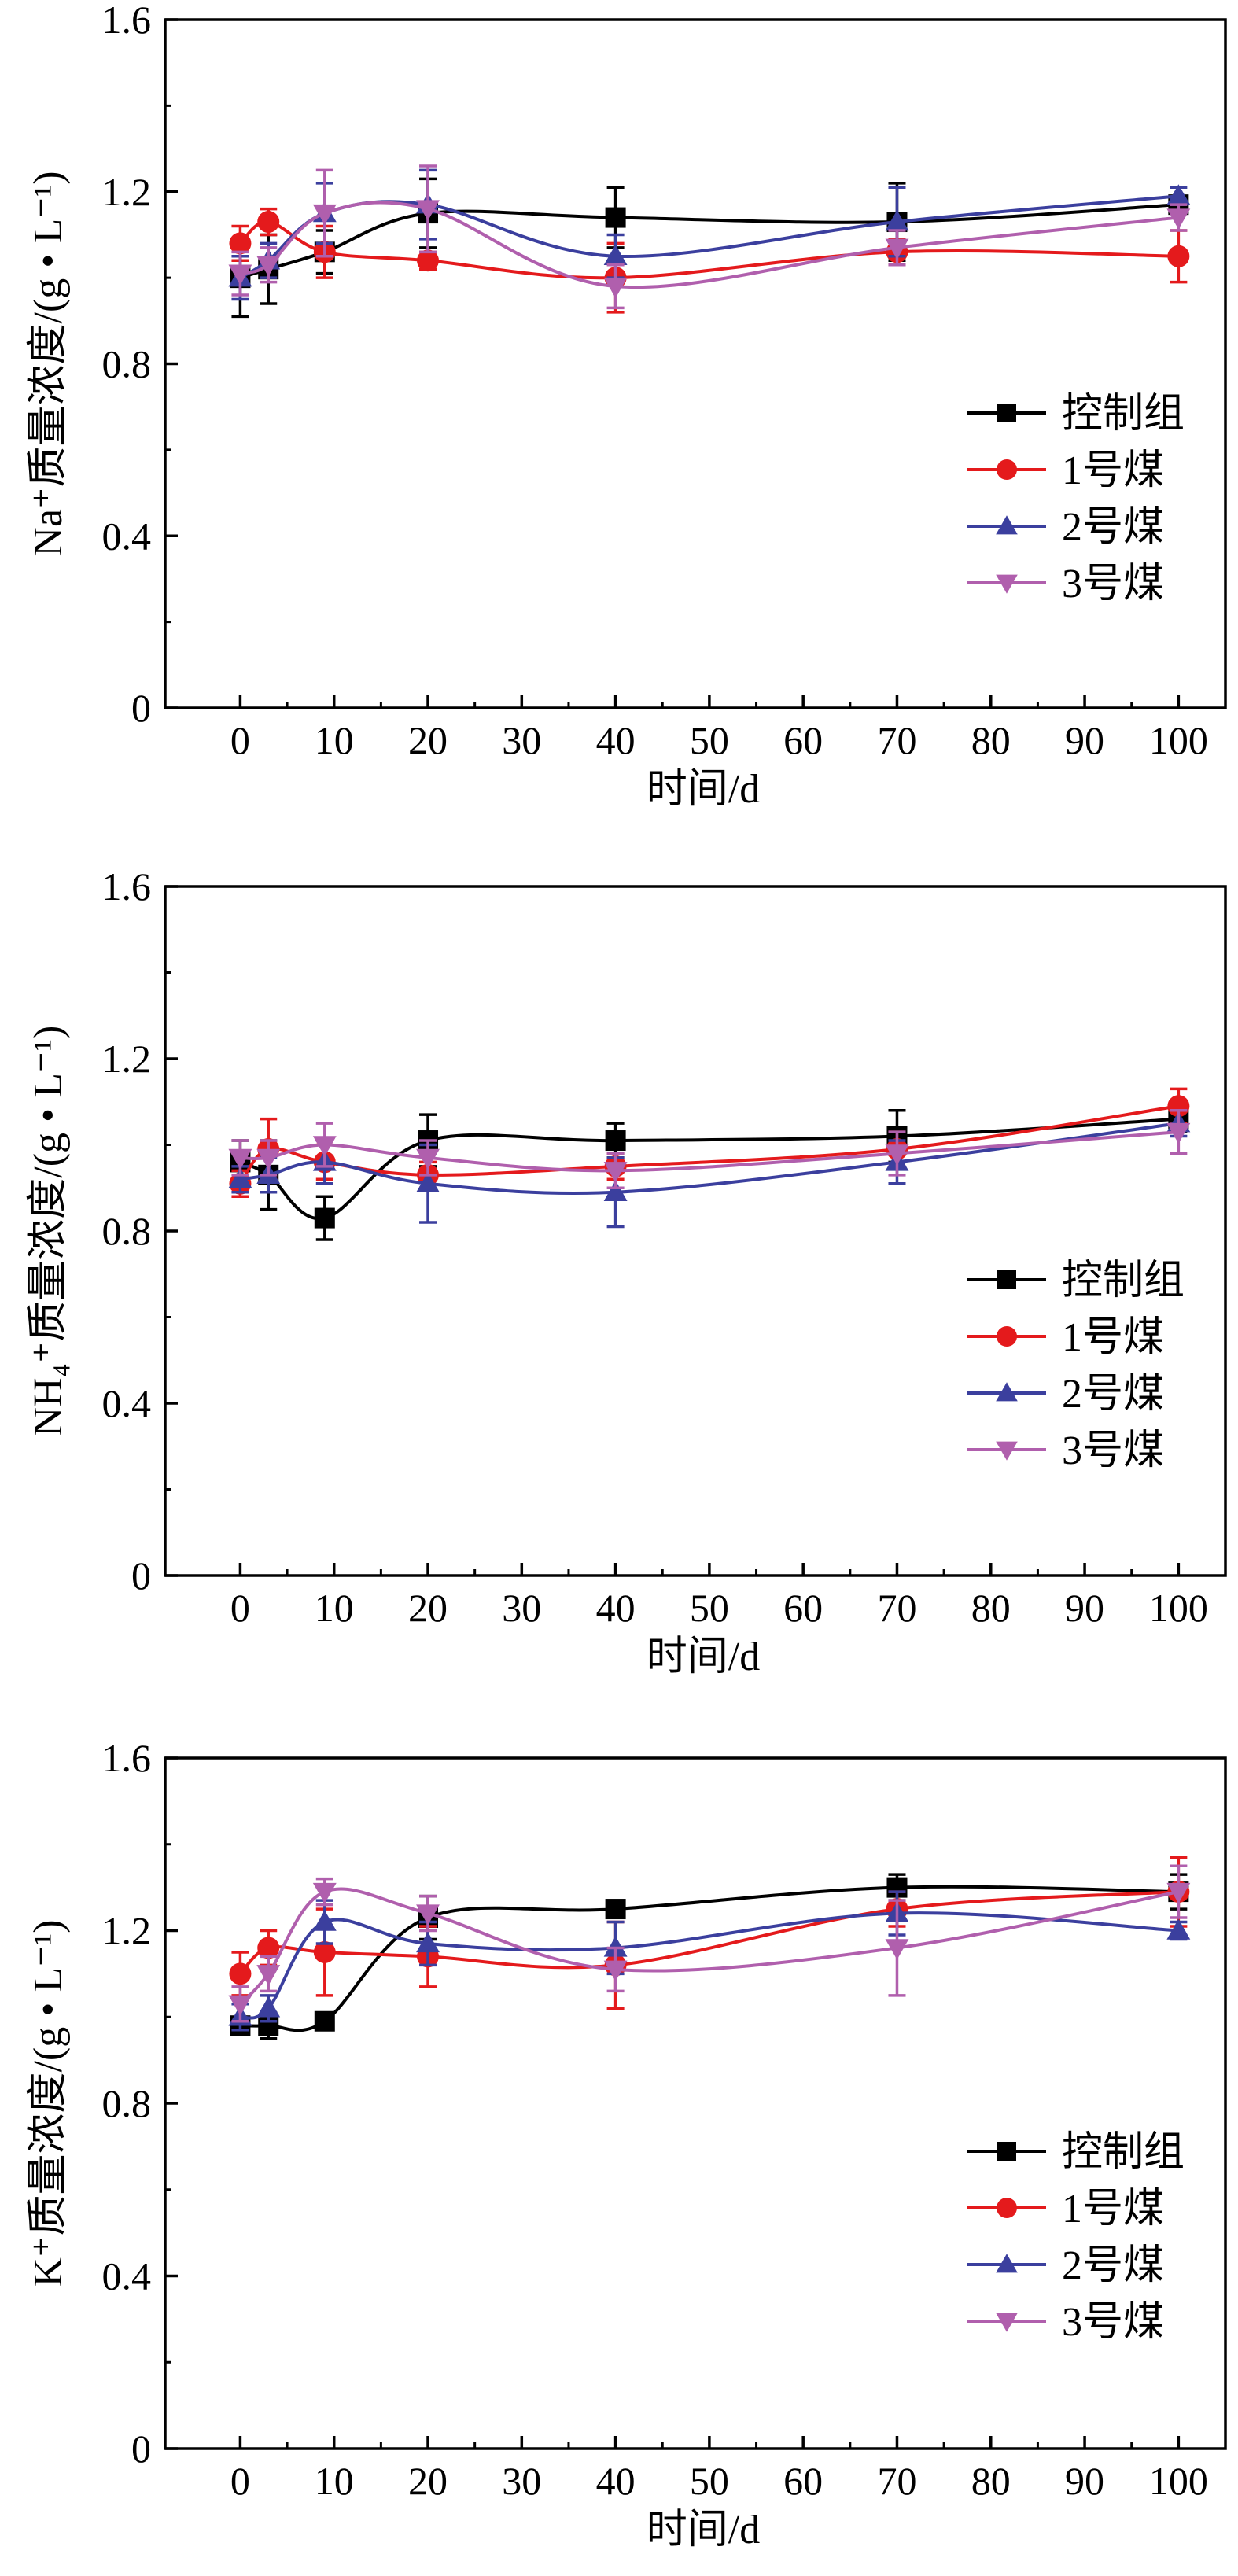 This screenshot has width=1238, height=2576. Describe the element at coordinates (1178, 1608) in the screenshot. I see `x-tick-label: 100` at that location.